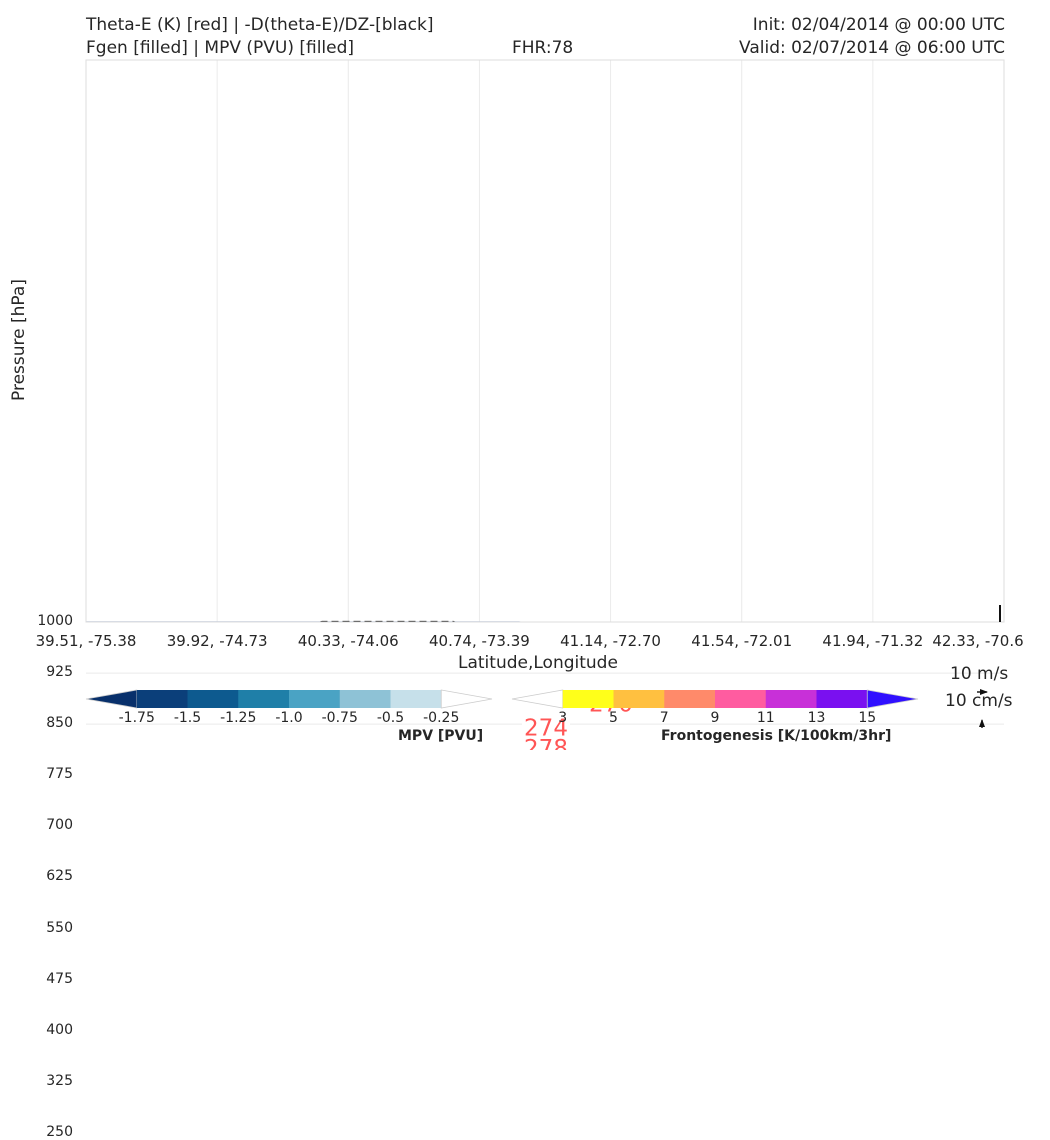 This screenshot has height=1140, width=1050. Describe the element at coordinates (59, 1131) in the screenshot. I see `y-tick-label: 250` at that location.